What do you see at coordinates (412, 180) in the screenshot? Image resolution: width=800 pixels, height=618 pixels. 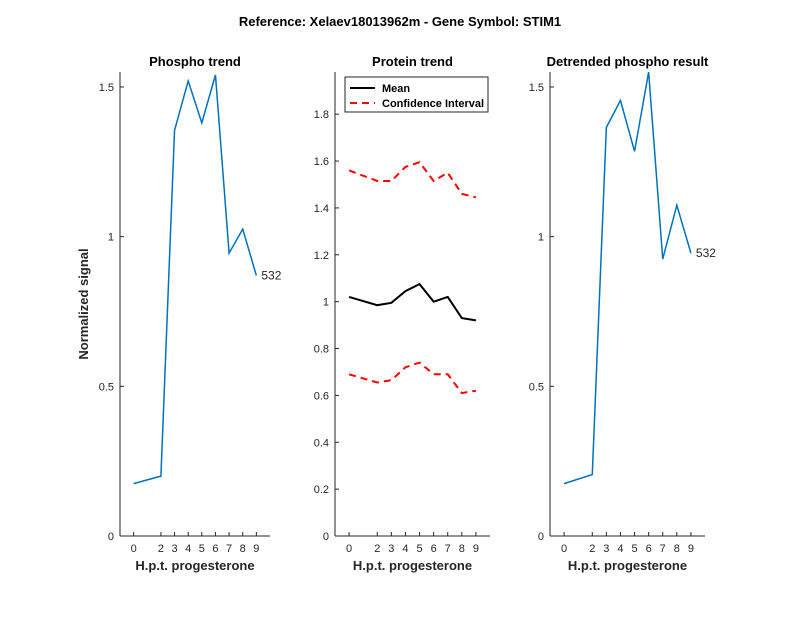 I see `ci-upper-line` at bounding box center [412, 180].